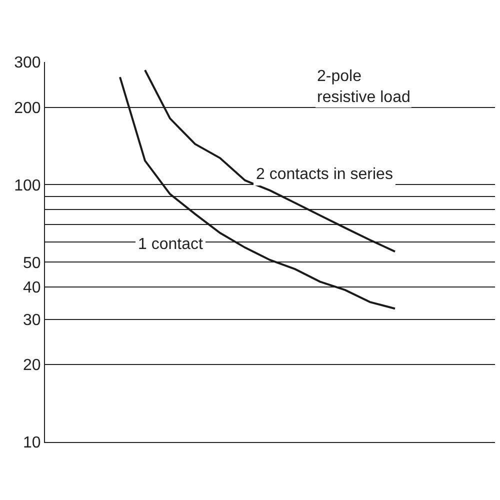  I want to click on annotation: 2-pole resistive load, so click(363, 87).